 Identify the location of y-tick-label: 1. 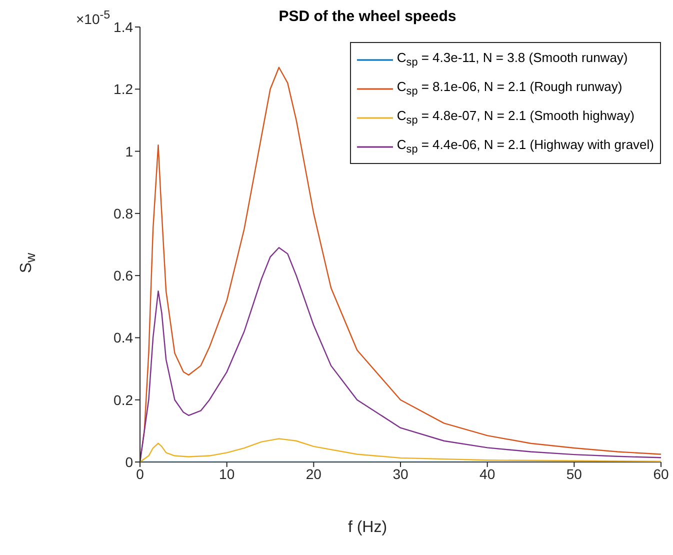
(129, 151).